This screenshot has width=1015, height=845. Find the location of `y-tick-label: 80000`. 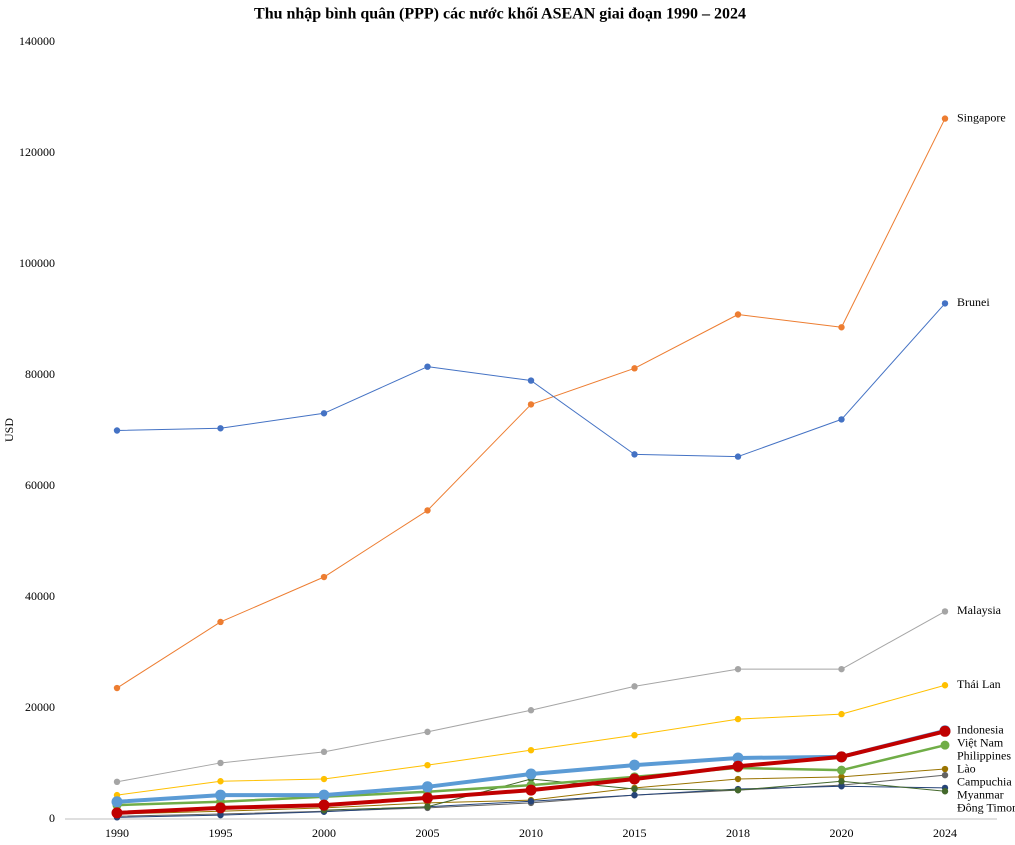

y-tick-label: 80000 is located at coordinates (40, 374).